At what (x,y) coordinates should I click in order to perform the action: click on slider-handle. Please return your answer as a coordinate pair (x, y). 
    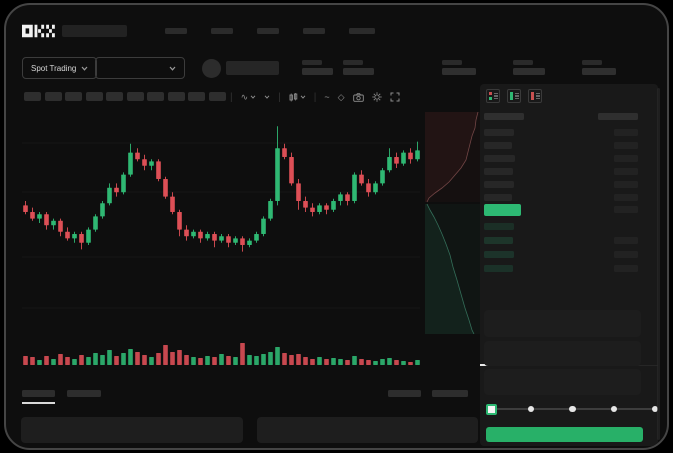
    Looking at the image, I should click on (491, 409).